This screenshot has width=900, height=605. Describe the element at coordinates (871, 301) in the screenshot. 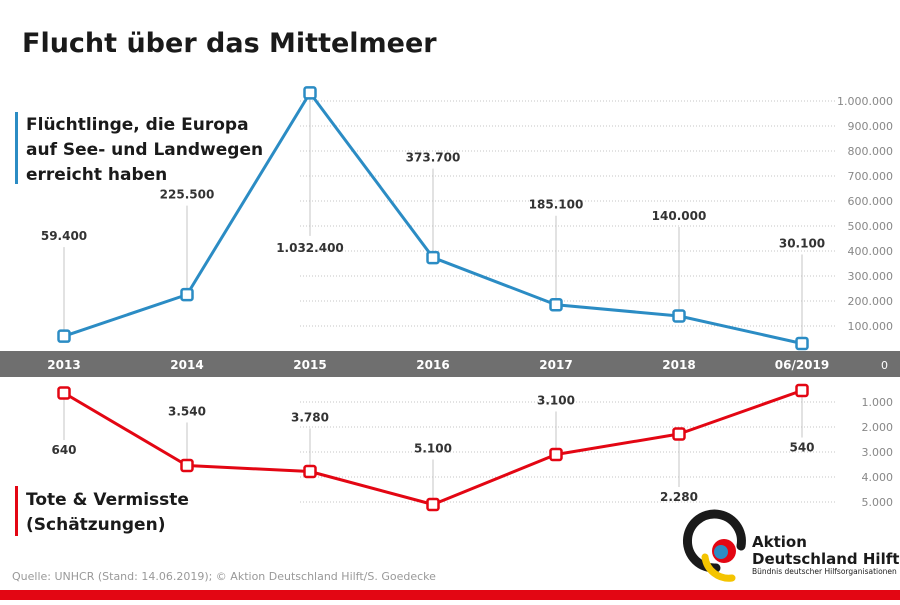

I see `top-tick-label: 200.000` at that location.